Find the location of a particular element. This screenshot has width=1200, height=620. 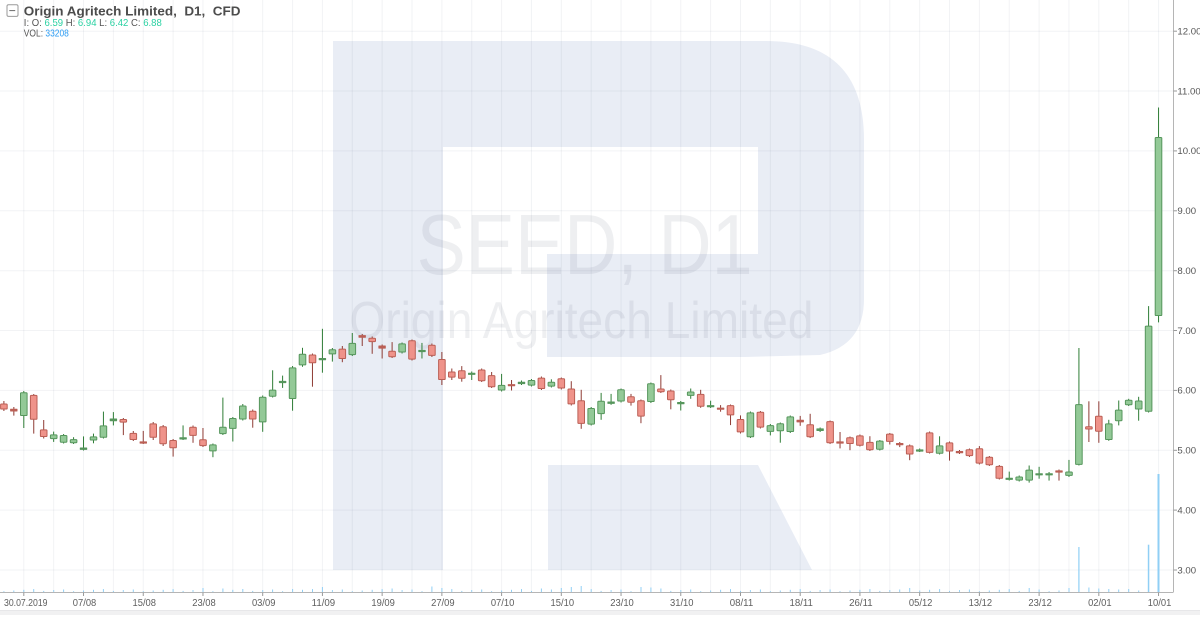

svg-text: 13/12 is located at coordinates (981, 603).